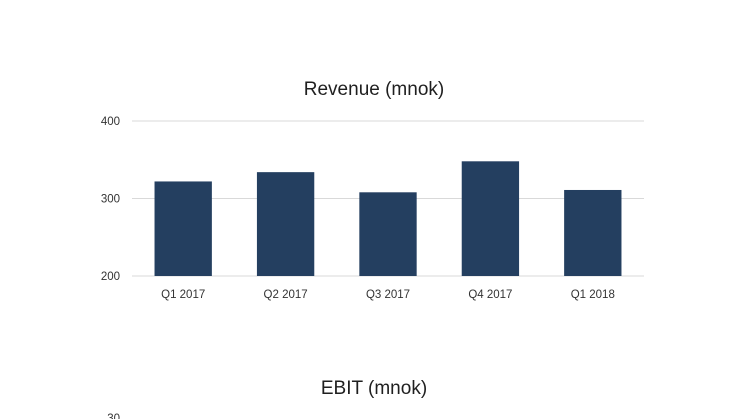 Image resolution: width=746 pixels, height=419 pixels. Describe the element at coordinates (267, 398) in the screenshot. I see `ebit-chart: EBIT (mnok) 30` at that location.